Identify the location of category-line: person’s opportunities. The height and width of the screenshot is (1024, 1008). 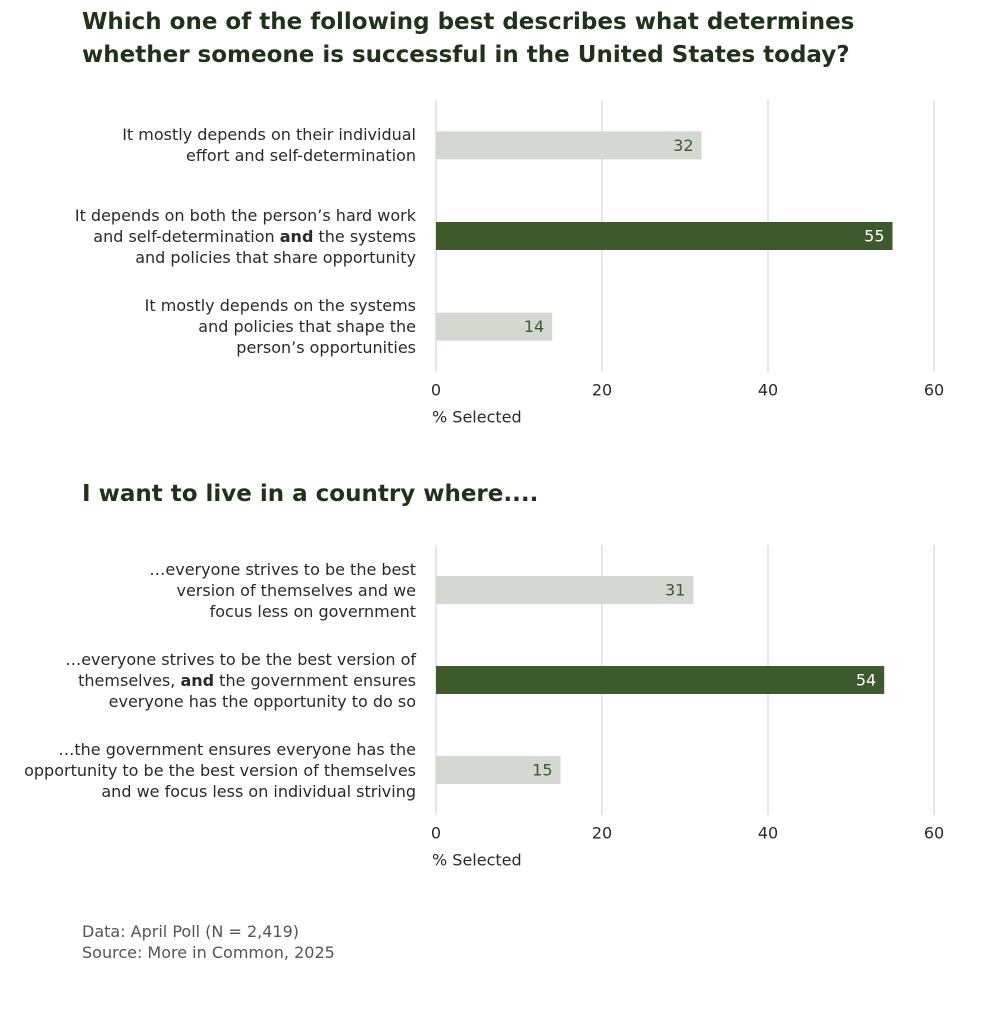
(208, 347).